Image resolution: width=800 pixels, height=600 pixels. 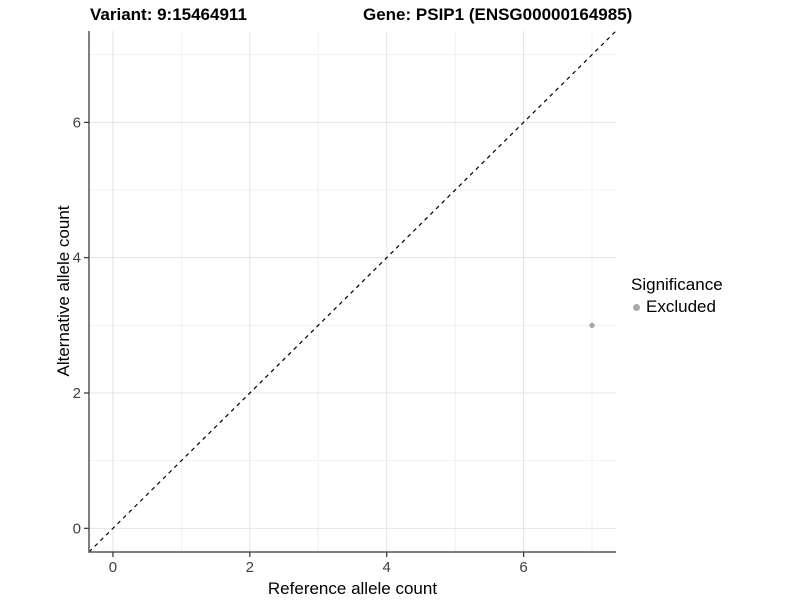 I want to click on y-tick-label: 6, so click(x=77, y=122).